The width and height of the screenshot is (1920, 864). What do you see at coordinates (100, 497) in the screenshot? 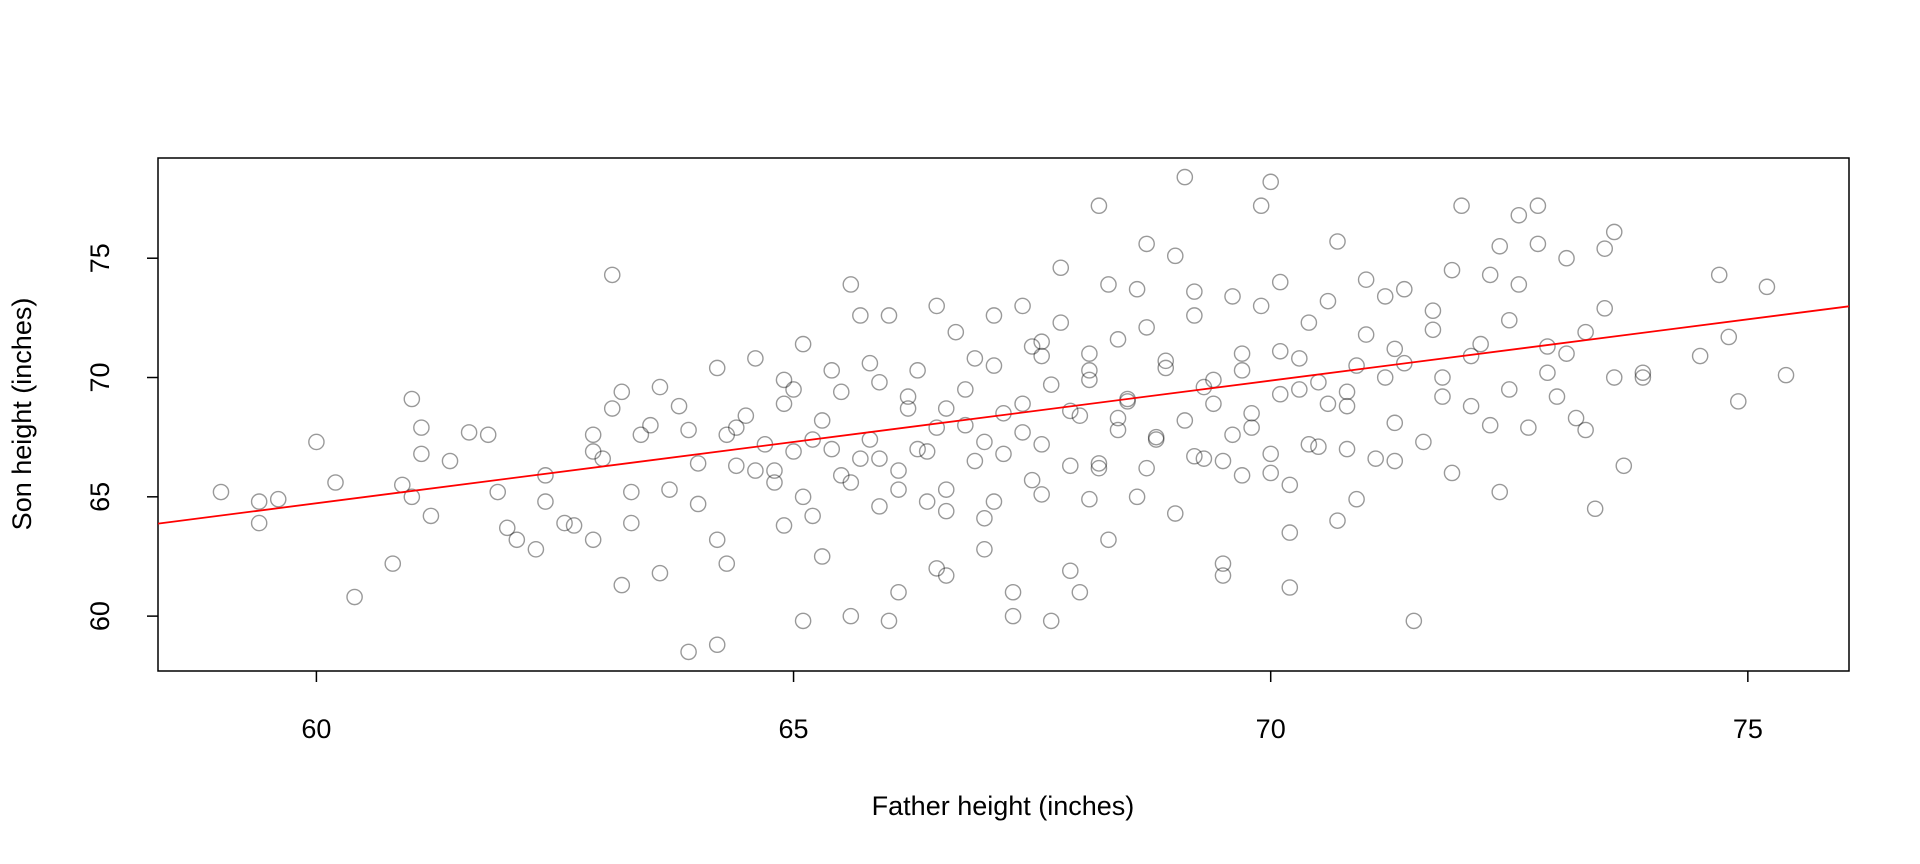
I see `y-tick-label: 65` at bounding box center [100, 497].